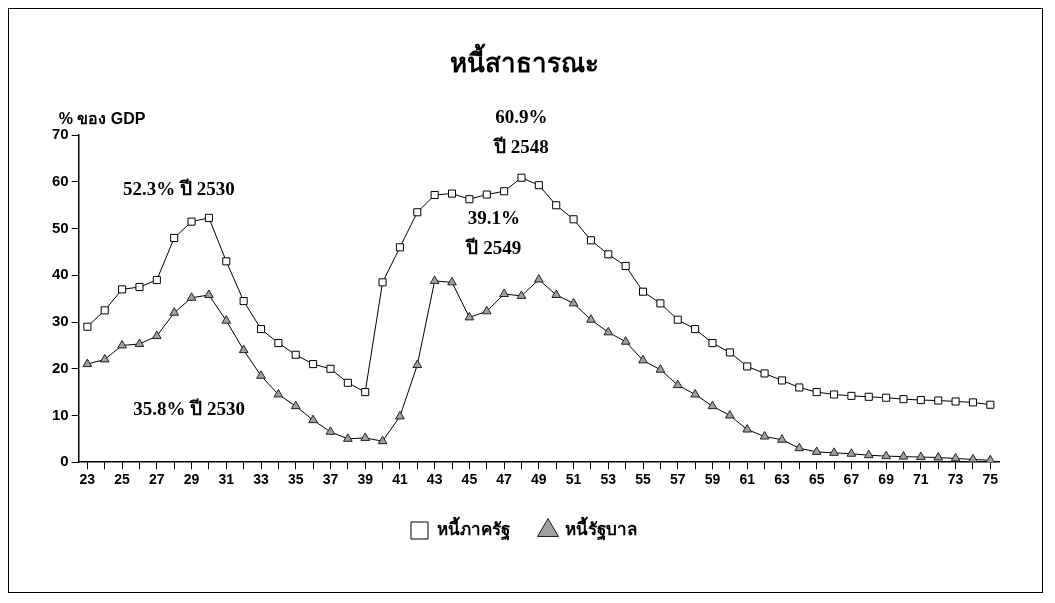  I want to click on x-tick-label: 39, so click(365, 479).